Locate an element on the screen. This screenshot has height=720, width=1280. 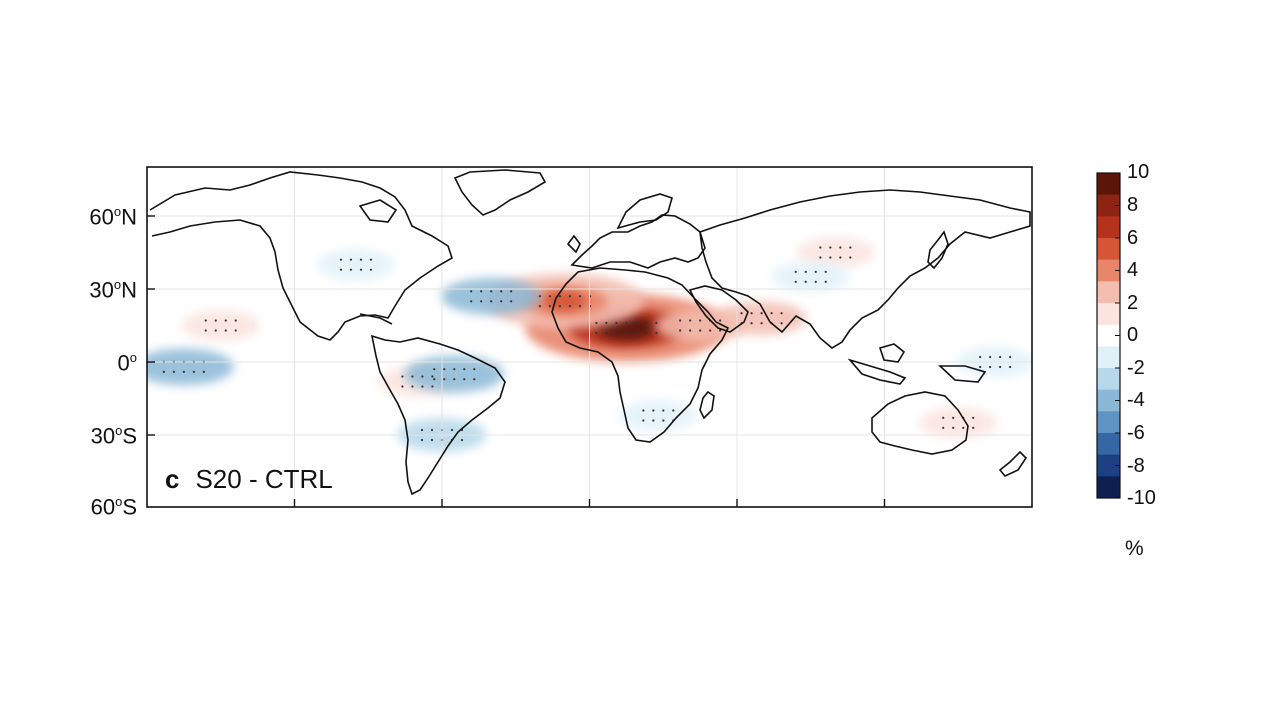
colorbar-tick-label: -8 is located at coordinates (1136, 466).